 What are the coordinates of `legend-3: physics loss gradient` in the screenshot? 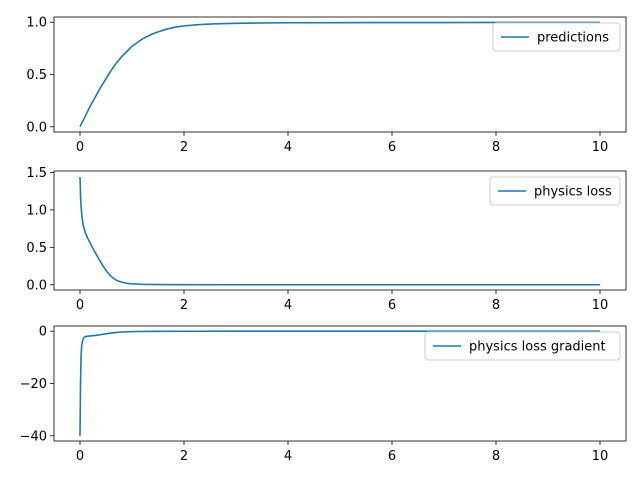 It's located at (522, 346).